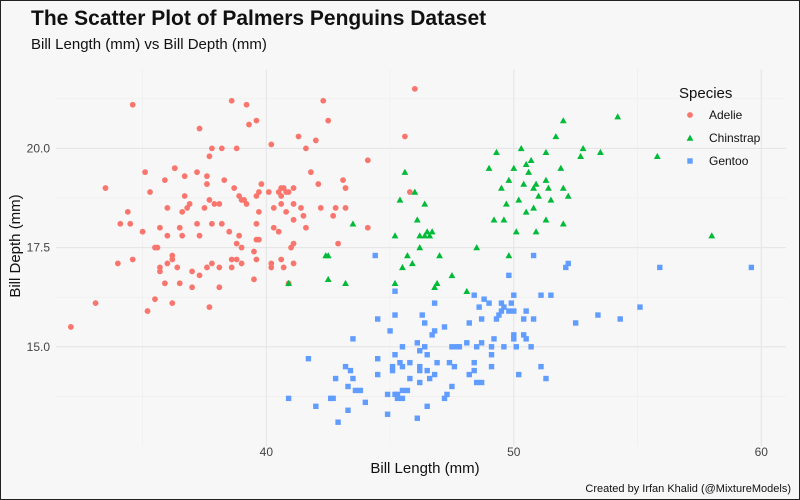  I want to click on legend-key-gentoo, so click(690, 161).